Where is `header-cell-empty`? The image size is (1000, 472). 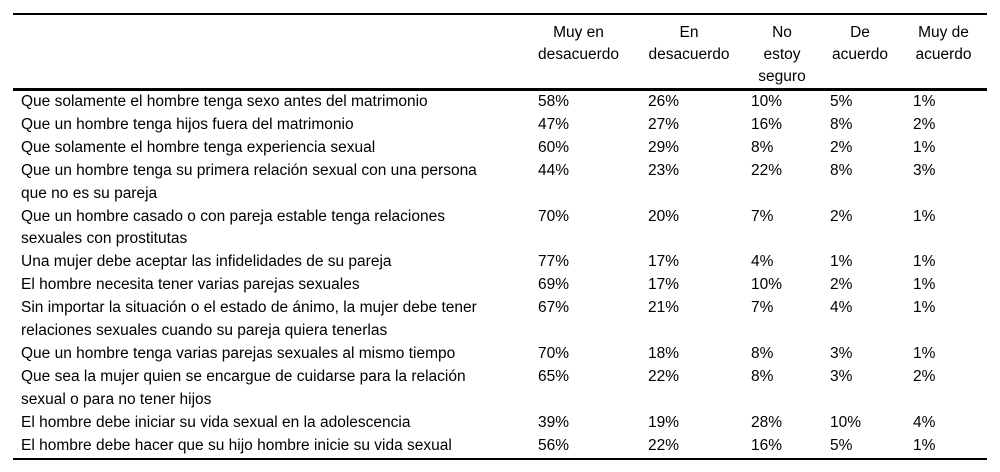
header-cell-empty is located at coordinates (268, 52).